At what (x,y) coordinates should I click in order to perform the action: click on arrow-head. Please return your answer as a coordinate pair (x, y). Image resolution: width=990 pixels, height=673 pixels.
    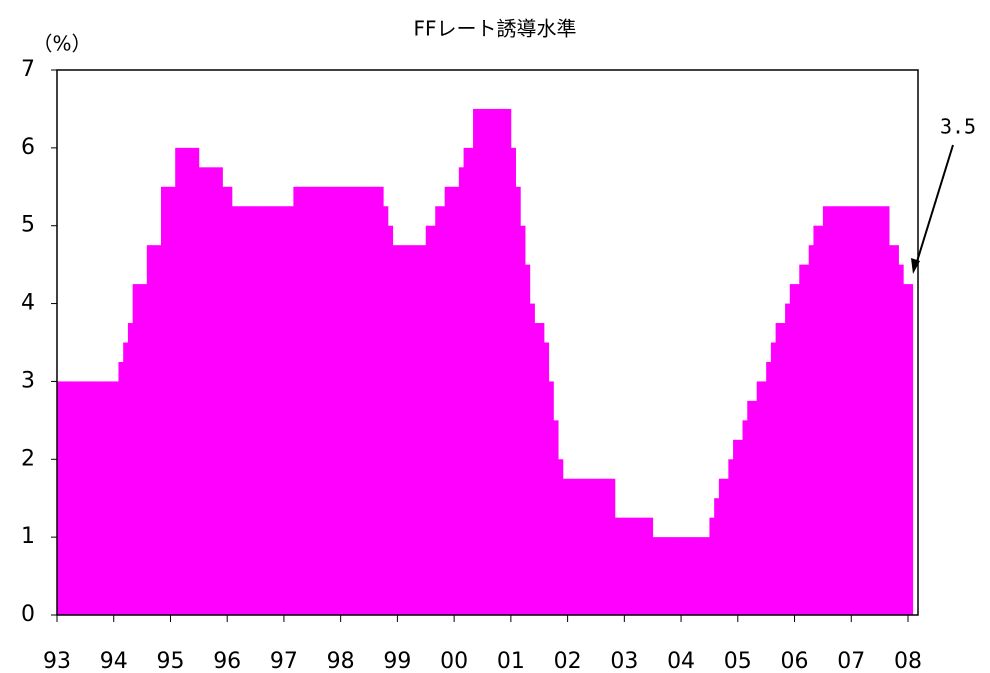
    Looking at the image, I should click on (915, 266).